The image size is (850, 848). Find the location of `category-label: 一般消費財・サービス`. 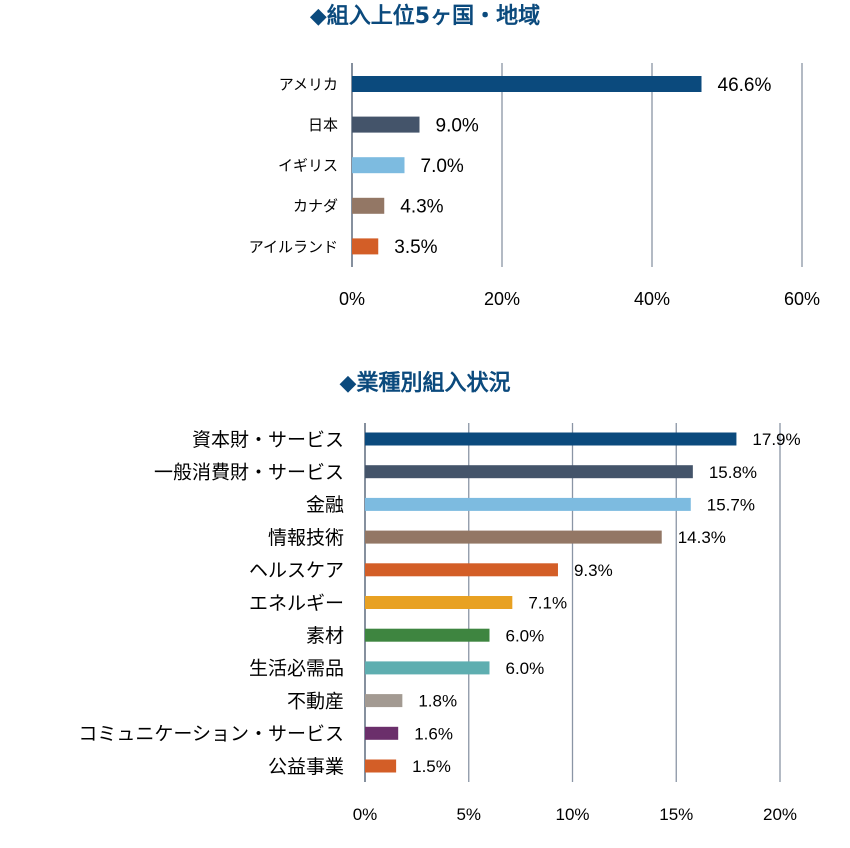

category-label: 一般消費財・サービス is located at coordinates (249, 473).